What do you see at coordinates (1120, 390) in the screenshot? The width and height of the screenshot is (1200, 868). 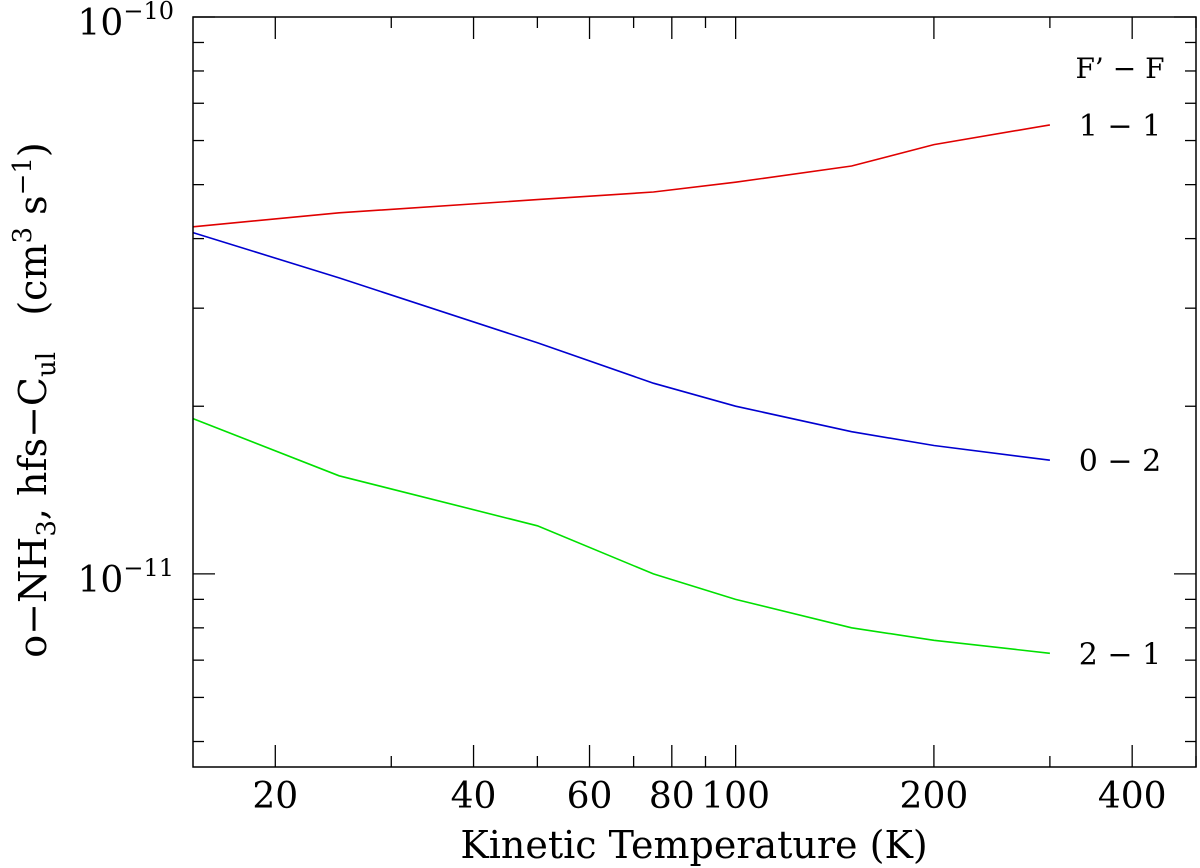 I see `series-labels: 1 − 1 0 − 2 2 − 1` at bounding box center [1120, 390].